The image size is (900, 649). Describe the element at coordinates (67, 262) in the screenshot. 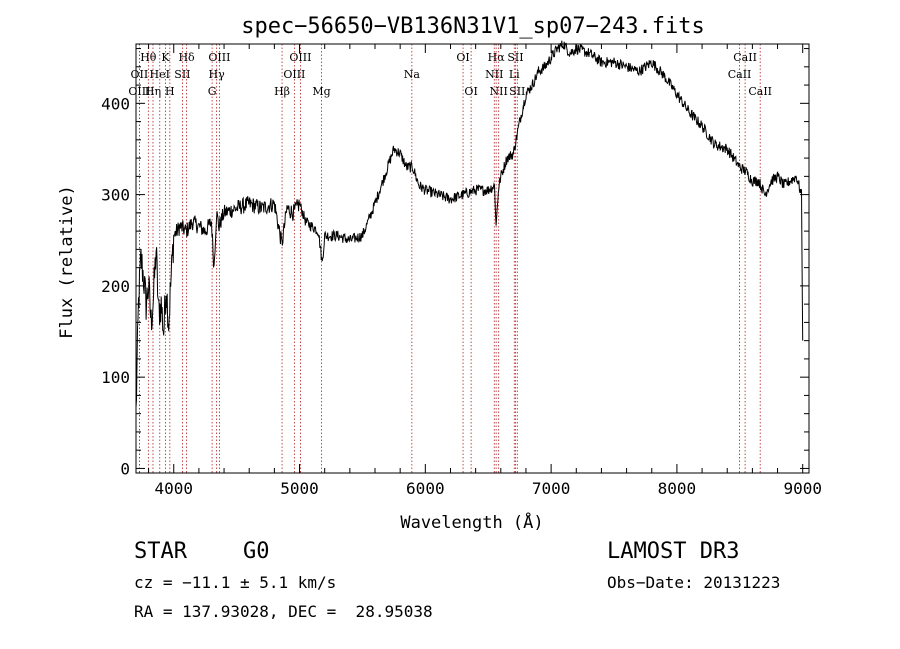

I see `y-axis-label: Flux (relative)` at that location.